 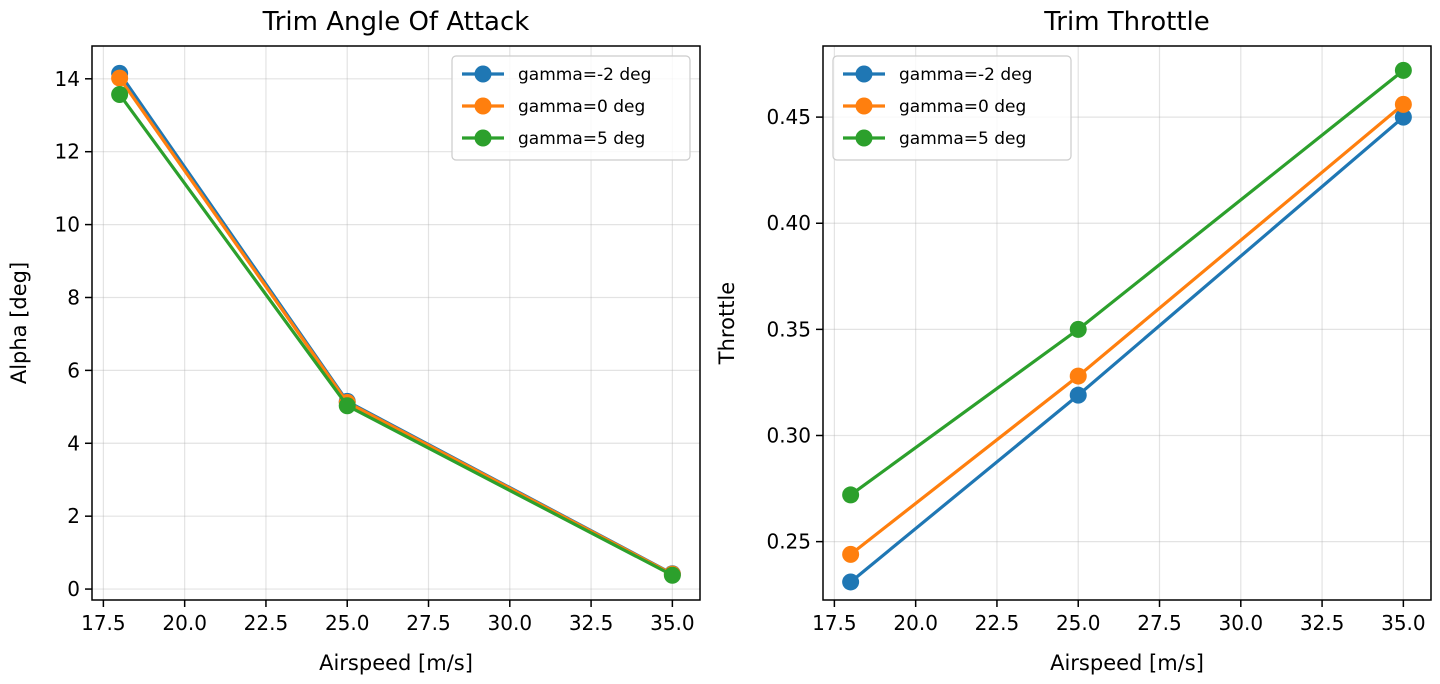 What do you see at coordinates (962, 107) in the screenshot?
I see `throttle-legend-label: gamma=0 deg` at bounding box center [962, 107].